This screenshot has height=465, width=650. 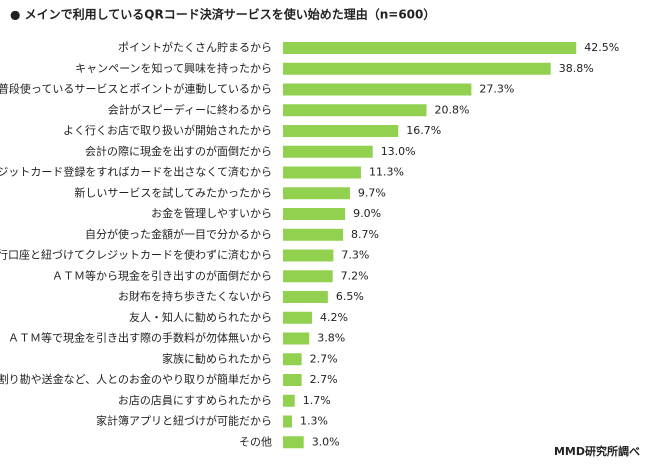 I want to click on value-label: 11.3%, so click(x=386, y=172).